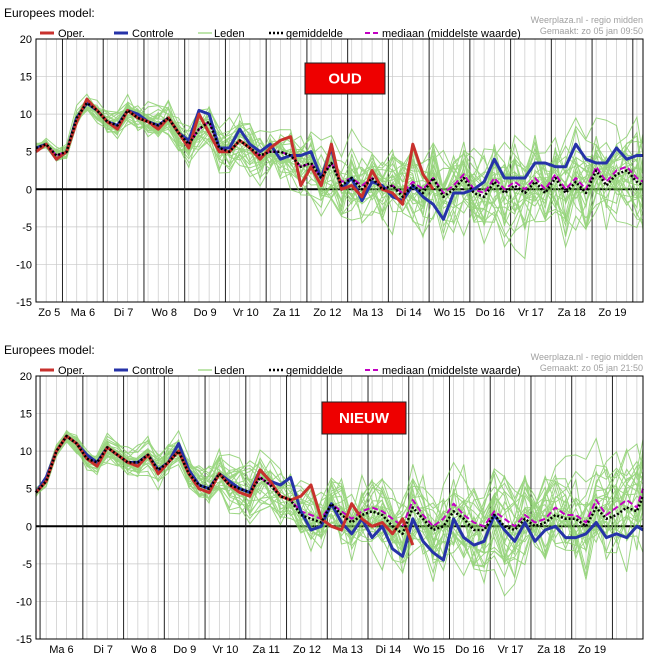 Image resolution: width=653 pixels, height=671 pixels. I want to click on series-line-mediaan, so click(339, 147).